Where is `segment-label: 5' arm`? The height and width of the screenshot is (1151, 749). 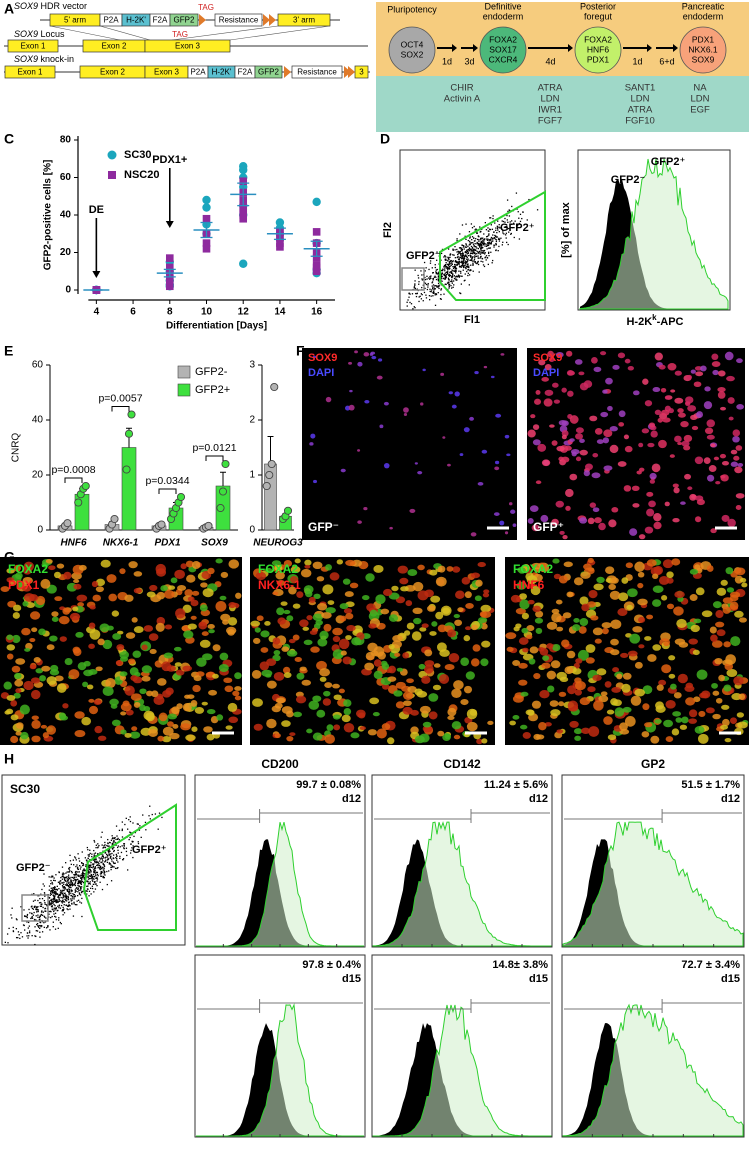 segment-label: 5' arm is located at coordinates (75, 20).